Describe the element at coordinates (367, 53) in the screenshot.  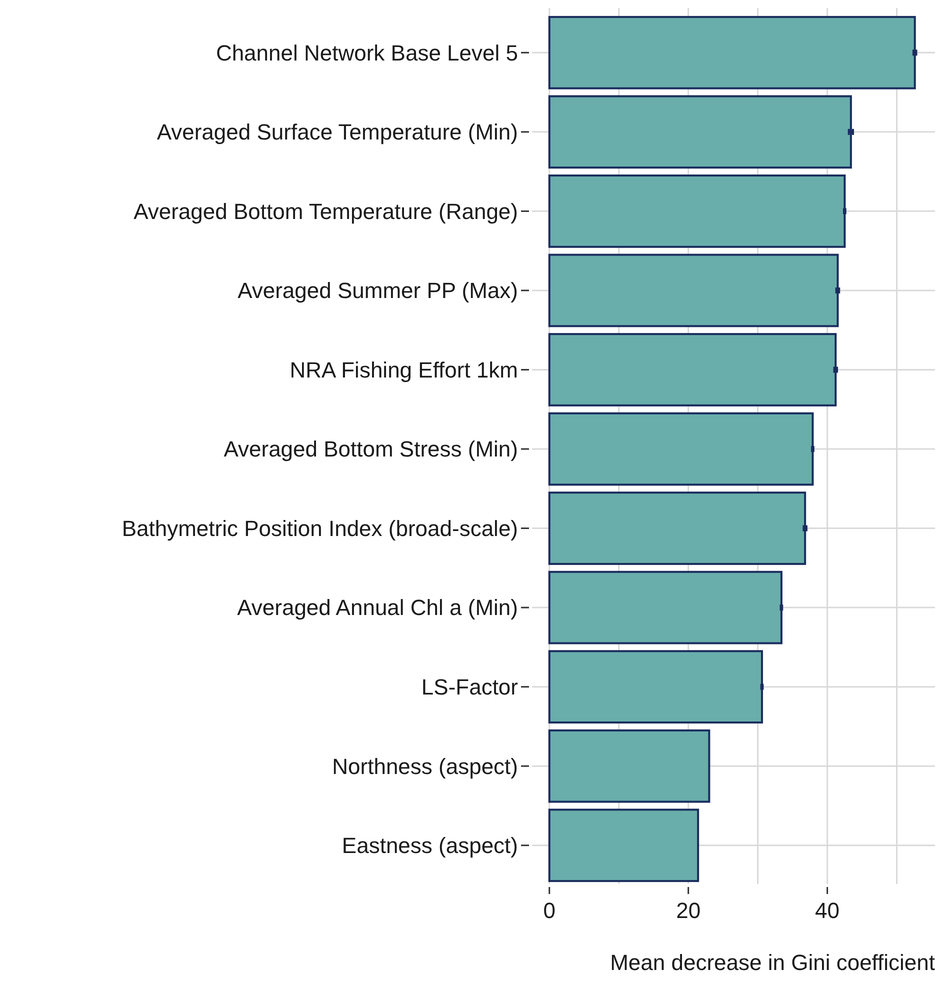
I see `y-tick-label: Channel Network Base Level 5` at that location.